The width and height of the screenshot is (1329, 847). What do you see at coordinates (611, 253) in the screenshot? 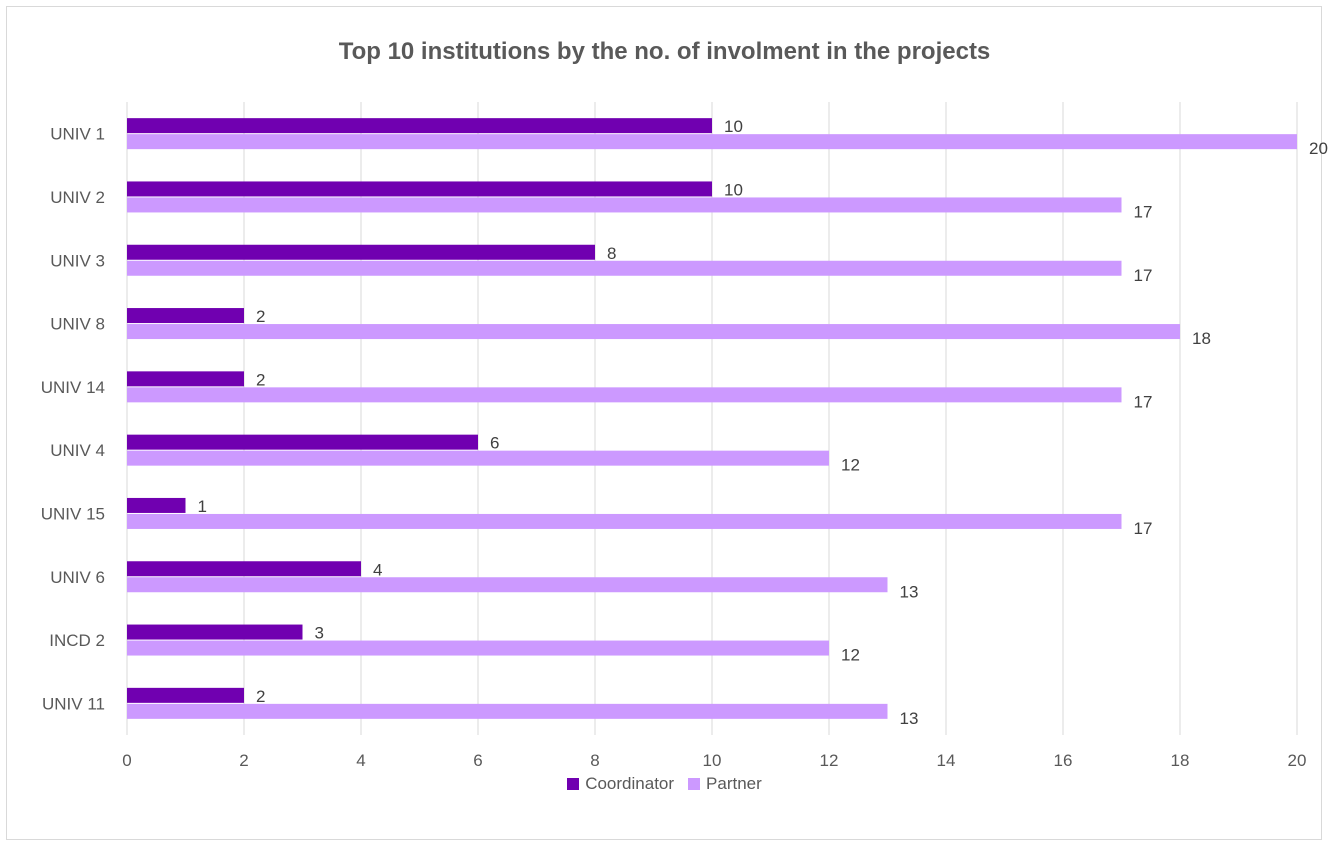
I see `data-label-coordinator: 8` at bounding box center [611, 253].